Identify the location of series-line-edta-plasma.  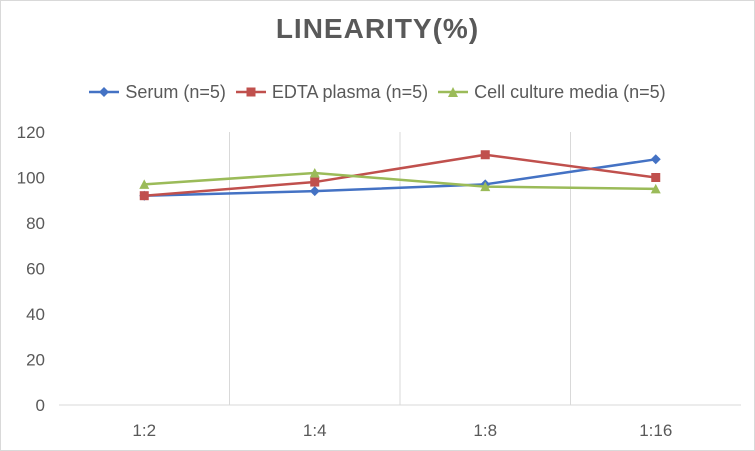
(400, 175).